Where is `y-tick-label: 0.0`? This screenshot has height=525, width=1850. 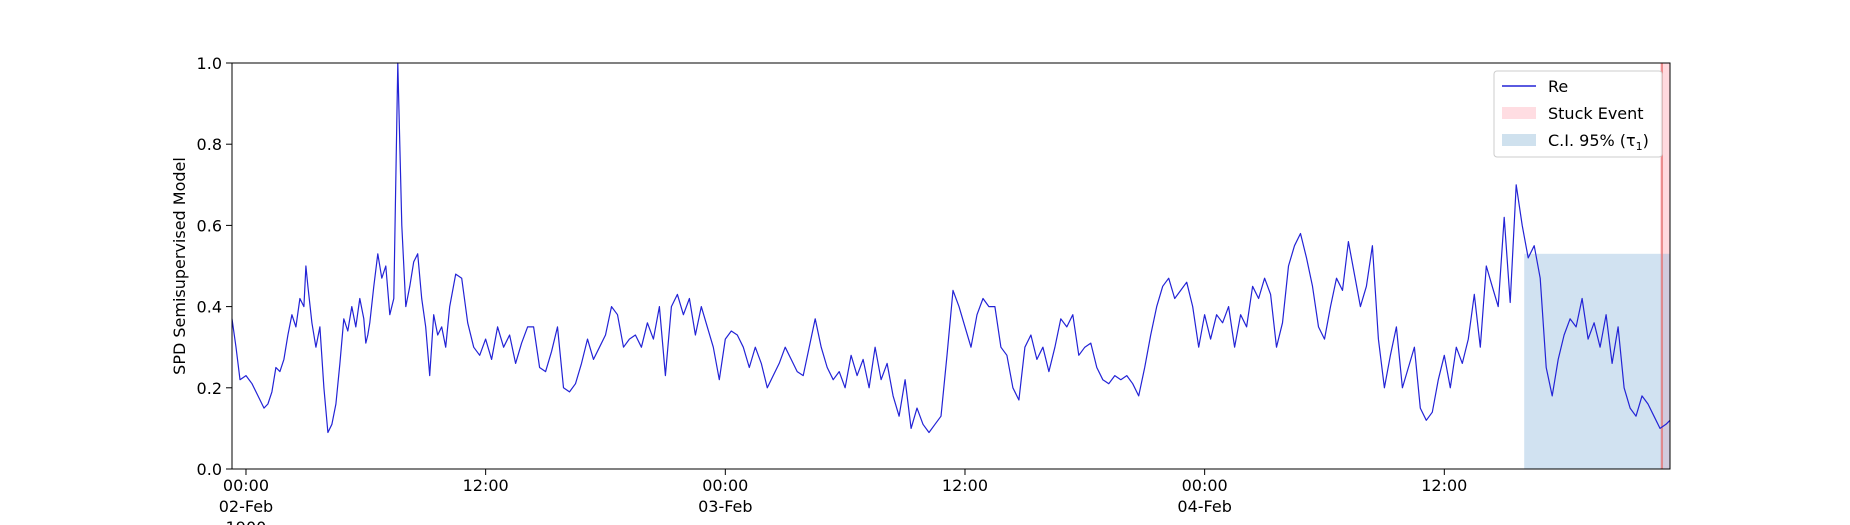 y-tick-label: 0.0 is located at coordinates (209, 469).